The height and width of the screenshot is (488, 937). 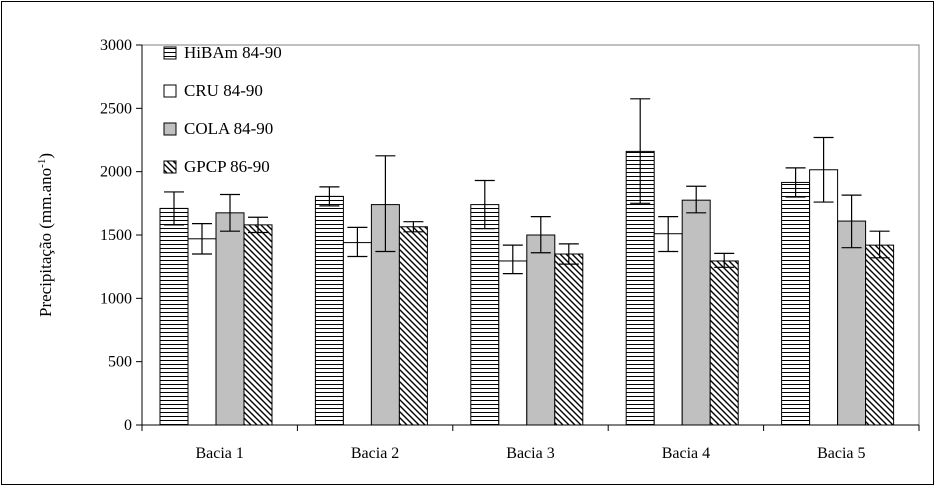 What do you see at coordinates (45, 242) in the screenshot?
I see `y-axis-label-text: Precipitação (mm.ano` at bounding box center [45, 242].